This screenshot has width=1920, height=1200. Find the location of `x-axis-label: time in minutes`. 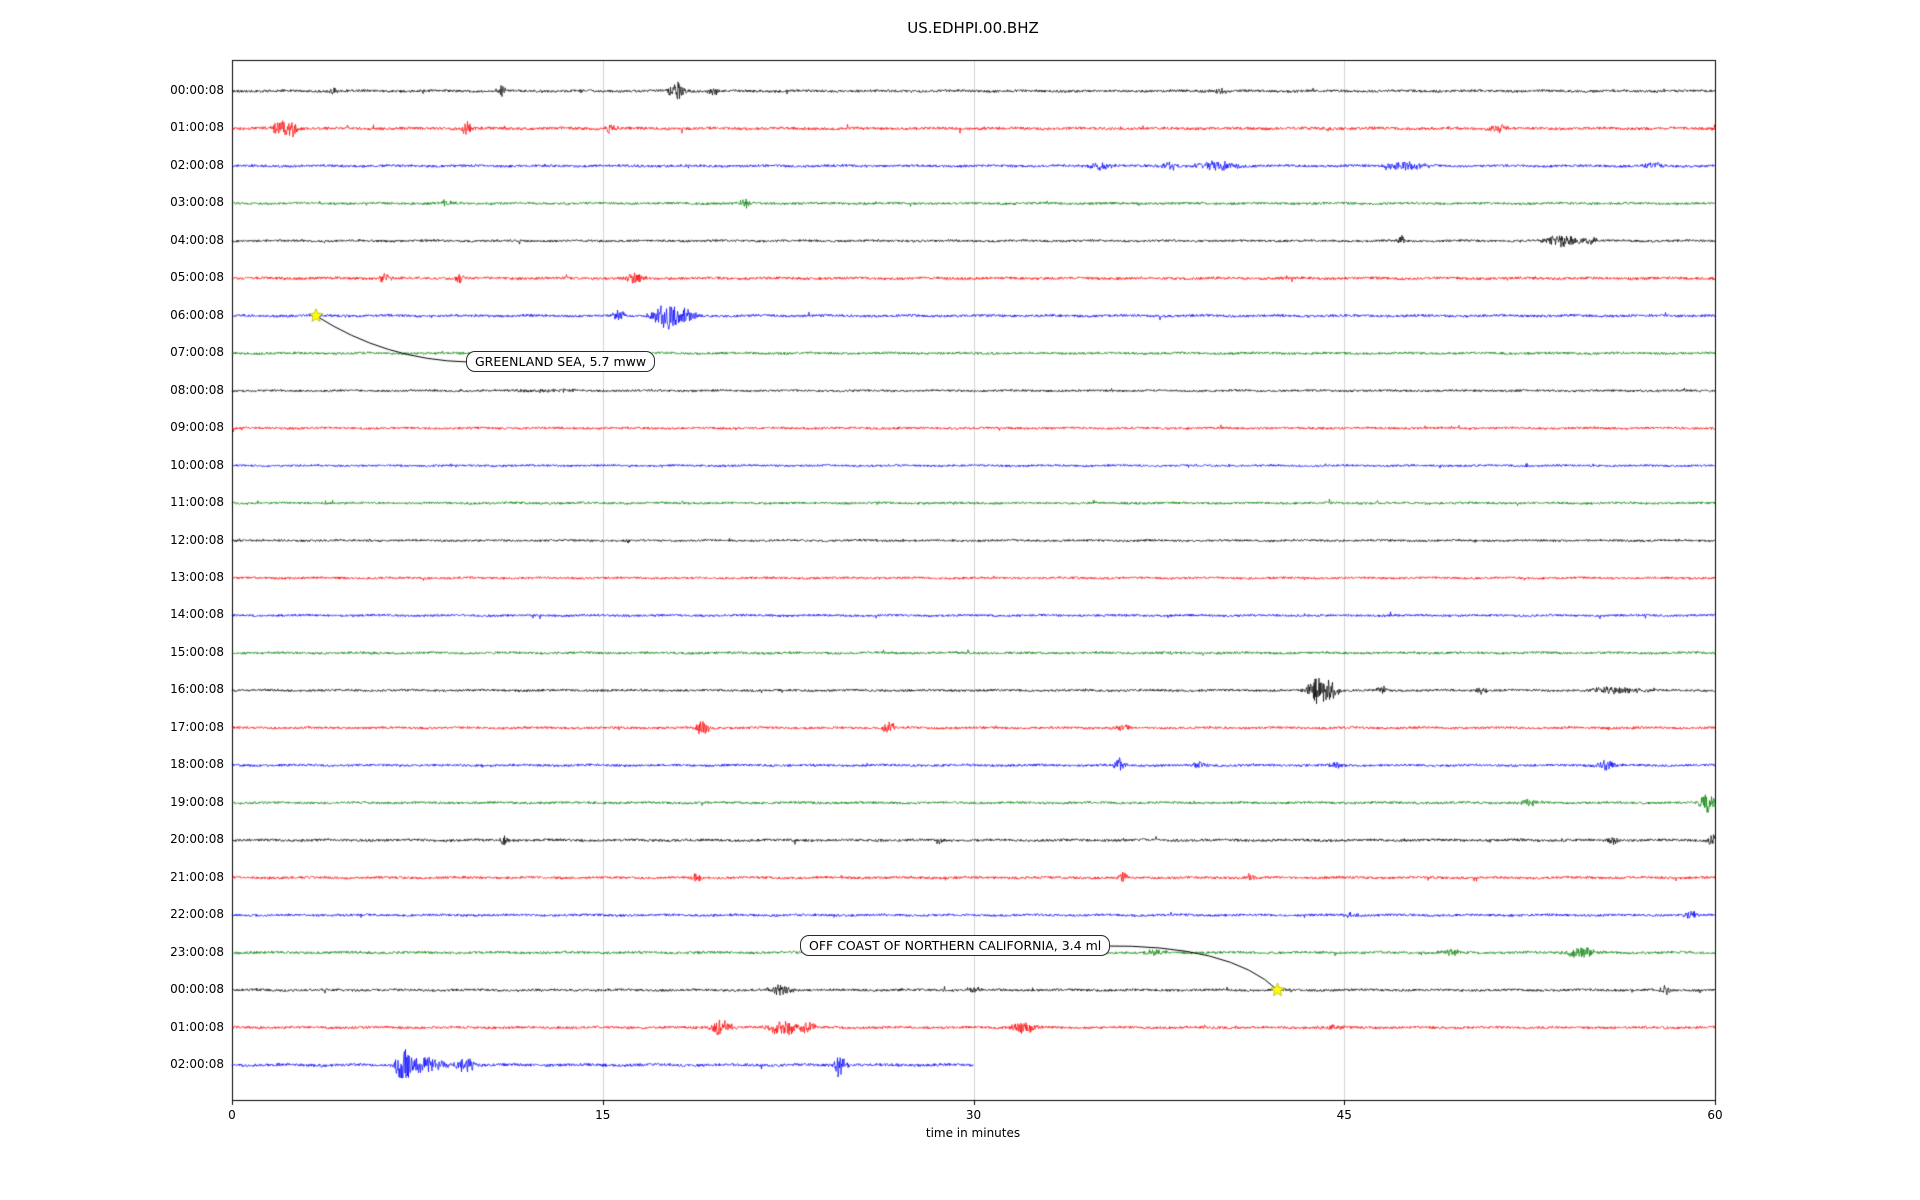

x-axis-label: time in minutes is located at coordinates (973, 1133).